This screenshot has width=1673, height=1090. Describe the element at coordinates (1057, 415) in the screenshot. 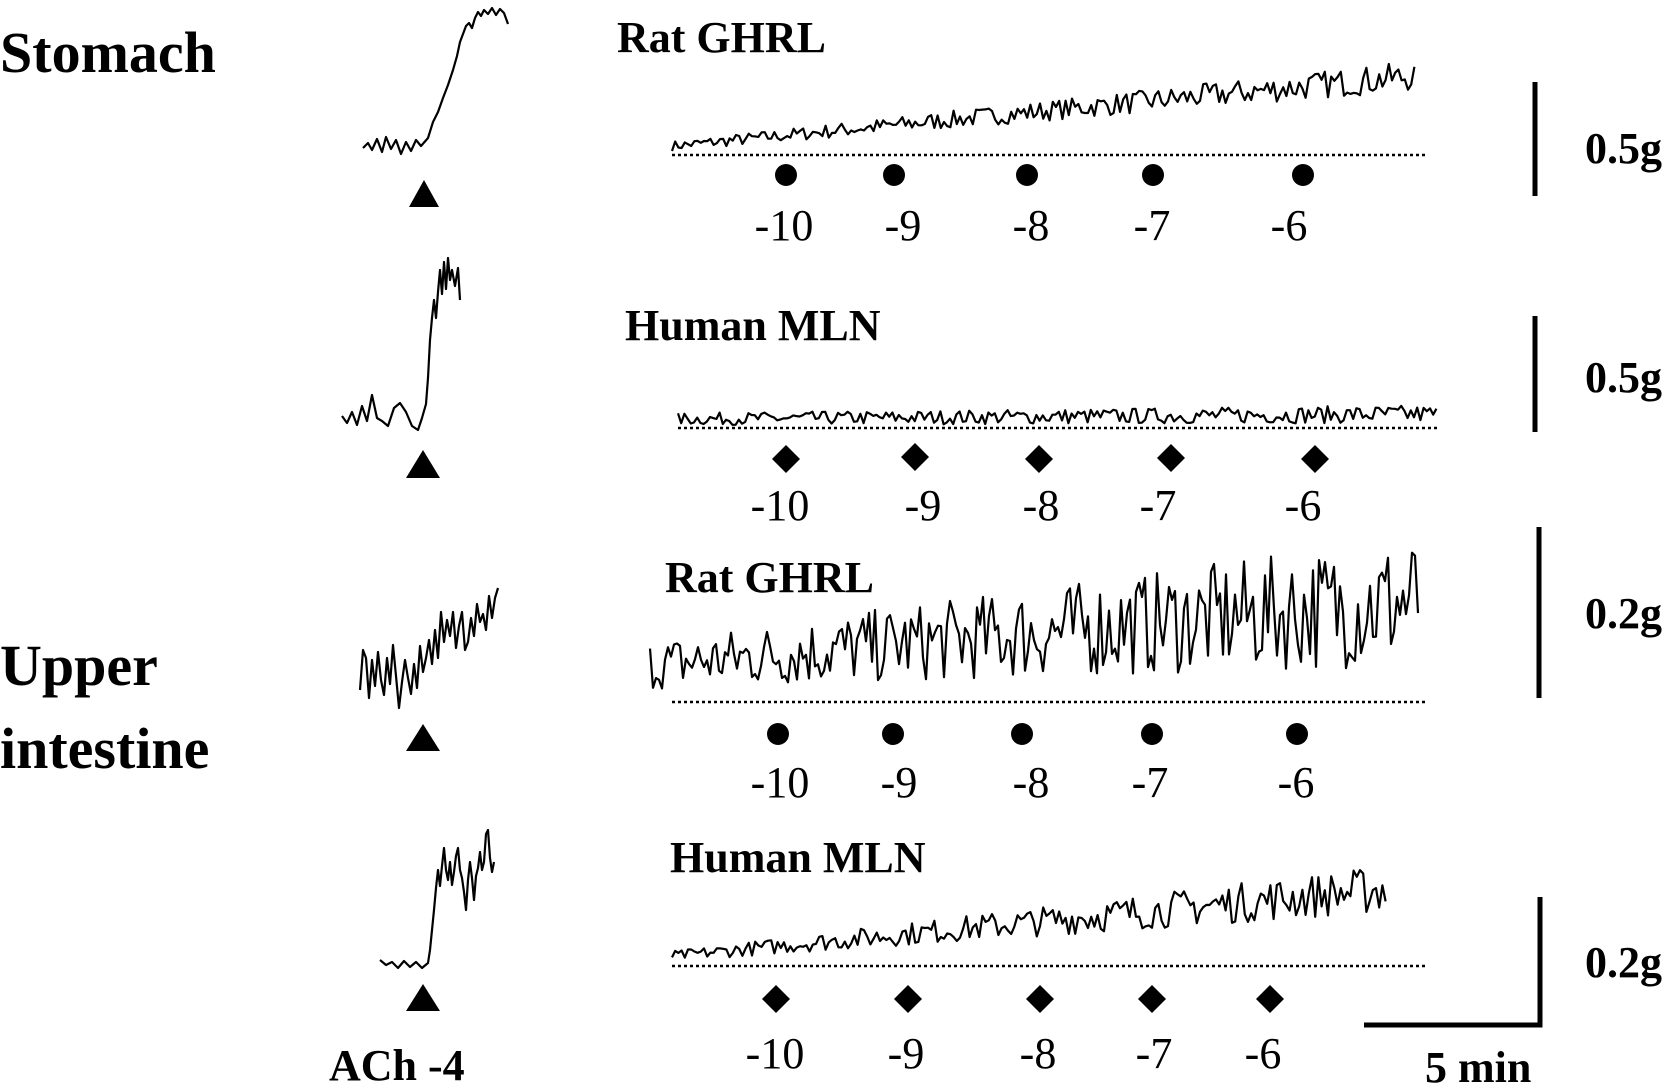

I see `trace-human-mln-stomach` at that location.